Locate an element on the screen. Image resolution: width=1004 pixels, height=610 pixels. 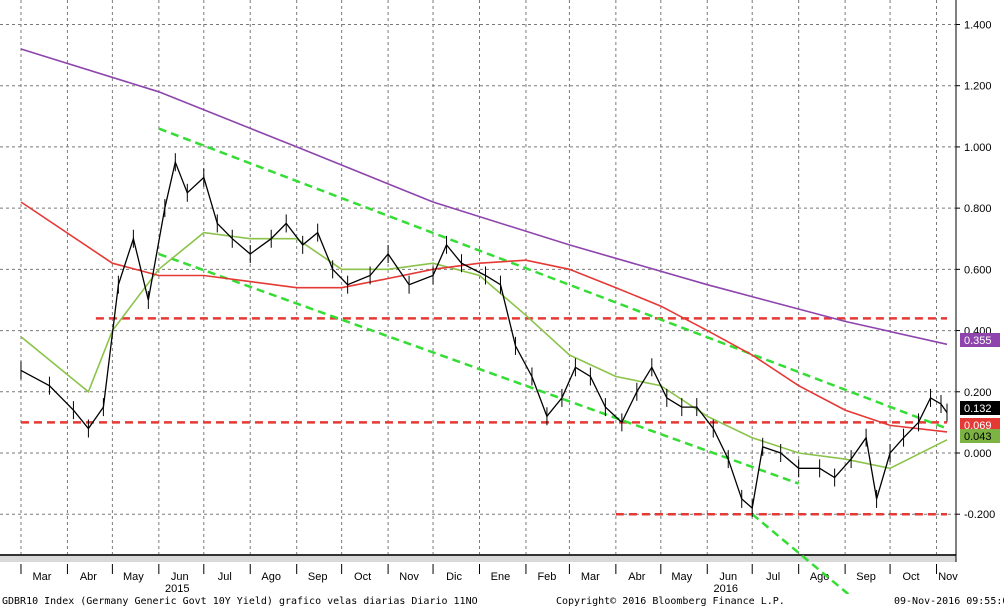
footer-copyright: Copyright© 2016 Bloomberg Finance L.P. is located at coordinates (670, 601).